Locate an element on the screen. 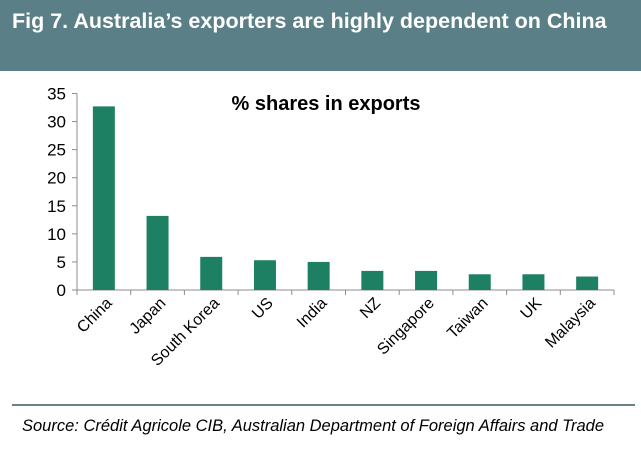 The height and width of the screenshot is (472, 641). y-tick-label: 30 is located at coordinates (56, 122).